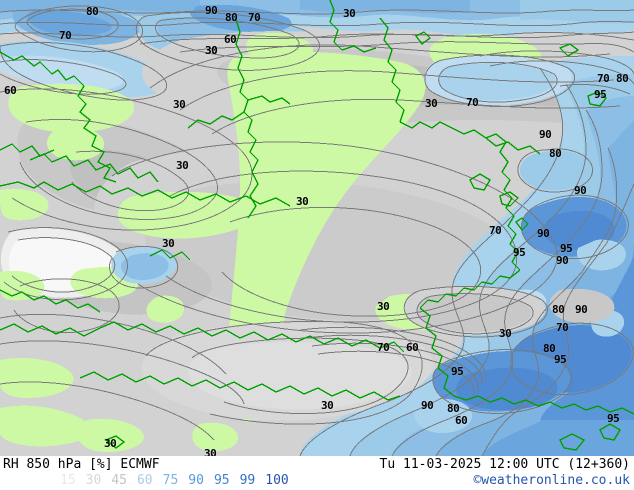 The height and width of the screenshot is (490, 634). Describe the element at coordinates (81, 464) in the screenshot. I see `parameter-title: RH 850 hPa [%] ECMWF` at that location.